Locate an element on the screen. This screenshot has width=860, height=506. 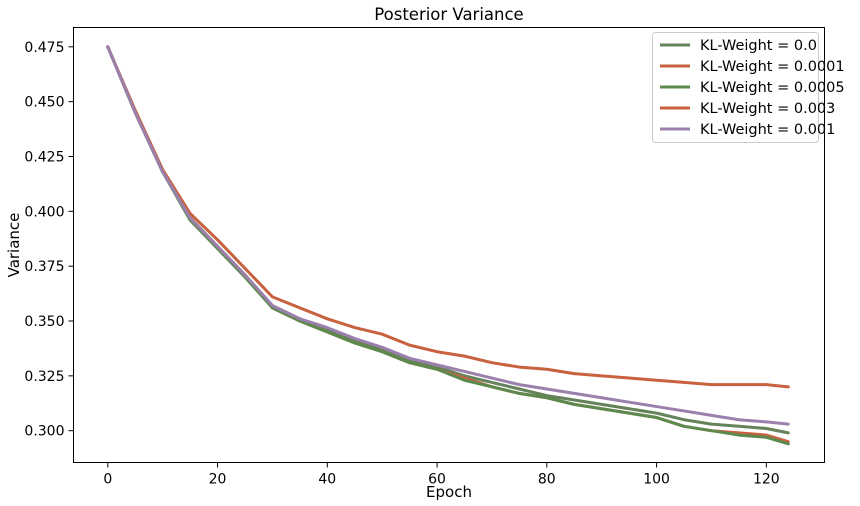
y-tick-label: 0.425 is located at coordinates (44, 157).